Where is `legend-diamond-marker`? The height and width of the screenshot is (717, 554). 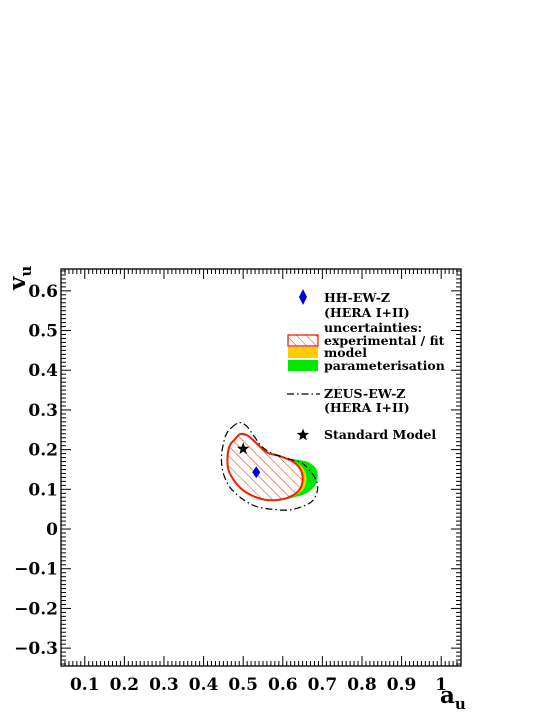
legend-diamond-marker is located at coordinates (303, 297).